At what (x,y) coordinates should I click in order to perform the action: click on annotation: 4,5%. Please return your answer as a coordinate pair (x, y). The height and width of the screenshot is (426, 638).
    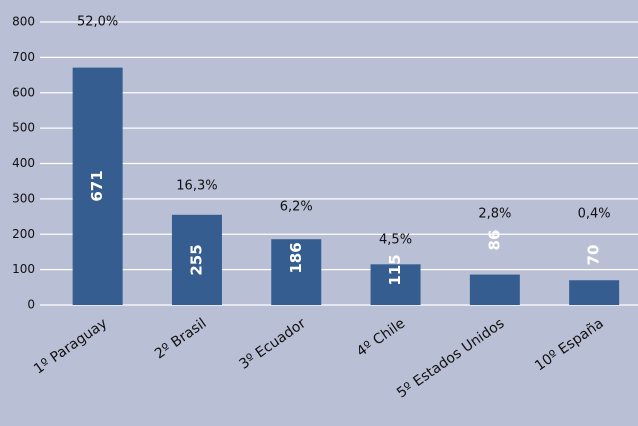
    Looking at the image, I should click on (395, 240).